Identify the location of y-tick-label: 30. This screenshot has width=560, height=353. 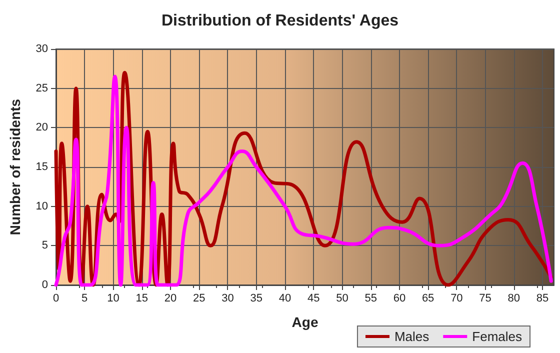
(42, 49).